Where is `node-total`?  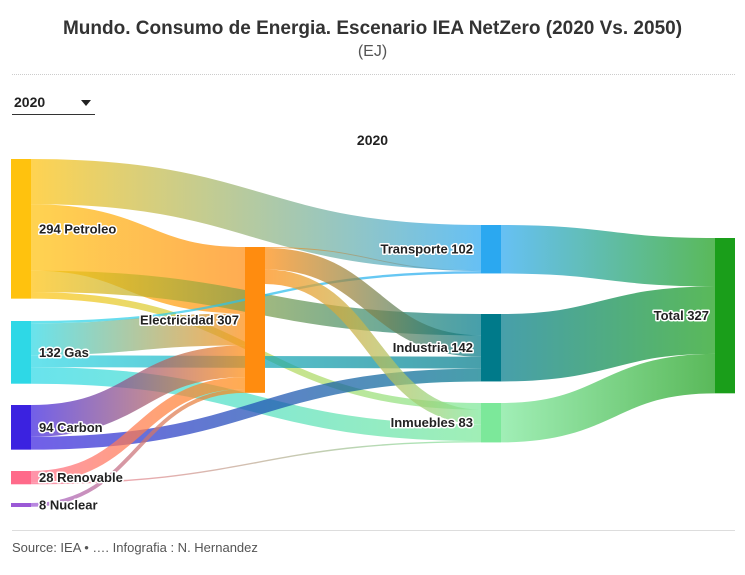
node-total is located at coordinates (725, 316).